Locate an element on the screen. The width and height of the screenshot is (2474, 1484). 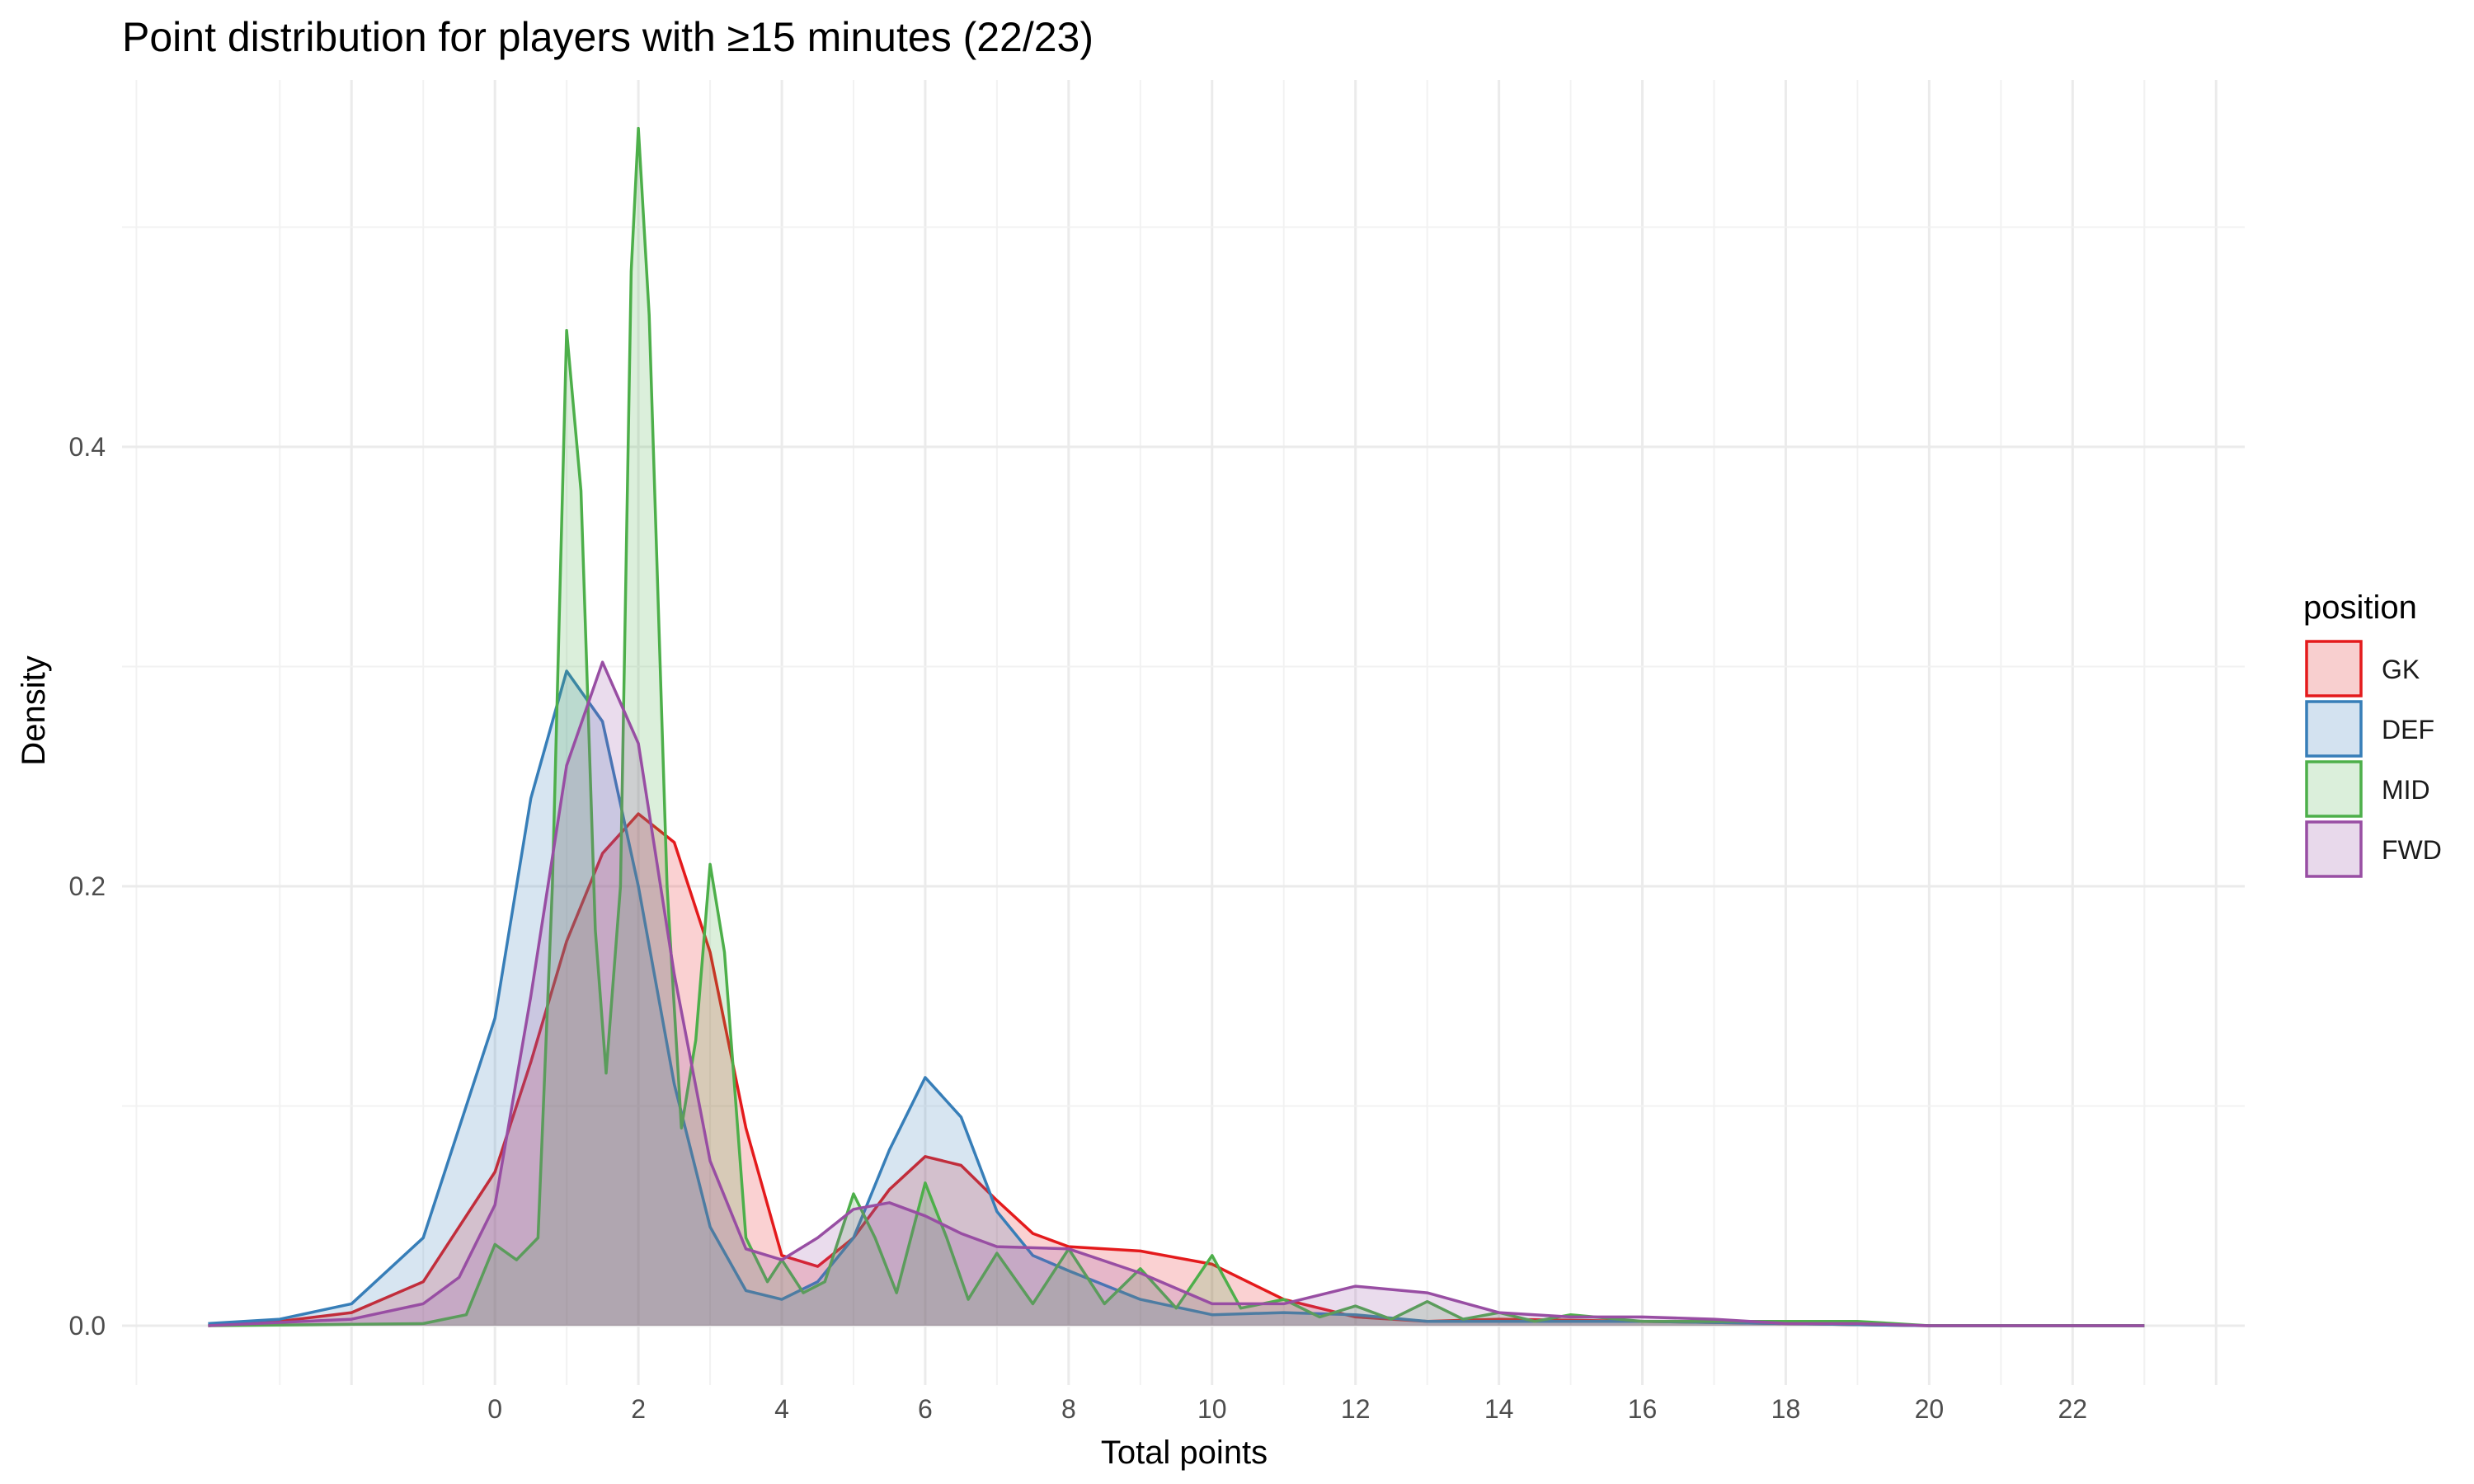
x-tick-label: 22 is located at coordinates (2073, 1409).